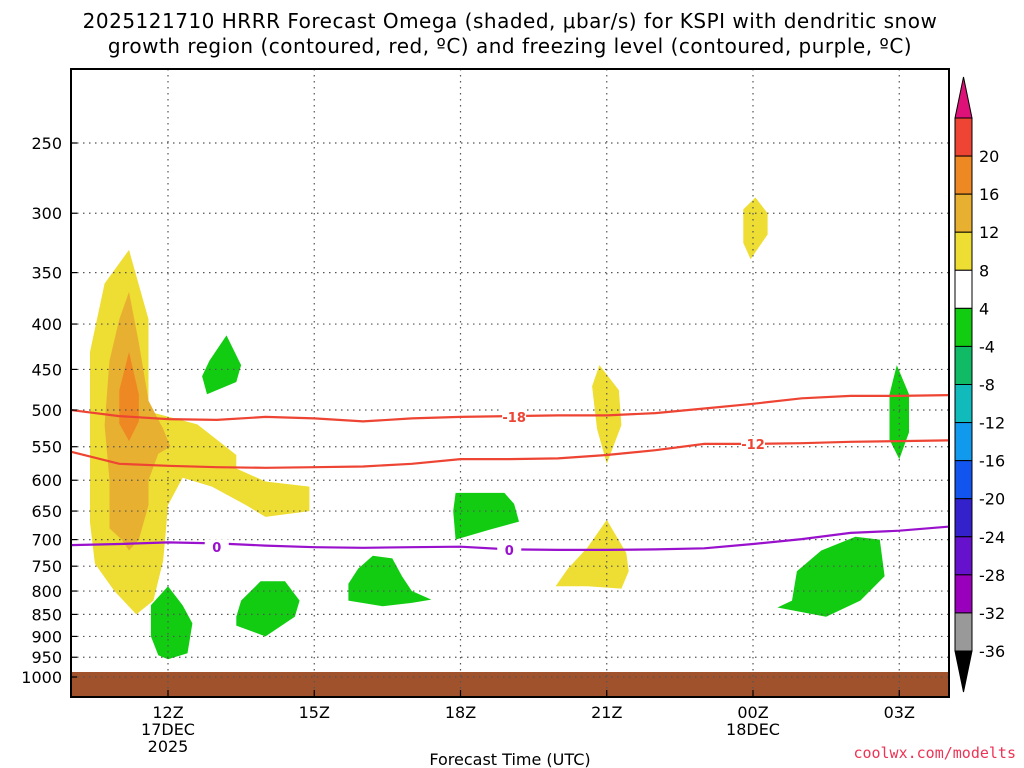  I want to click on y-tick-label-900: 900, so click(46, 636).